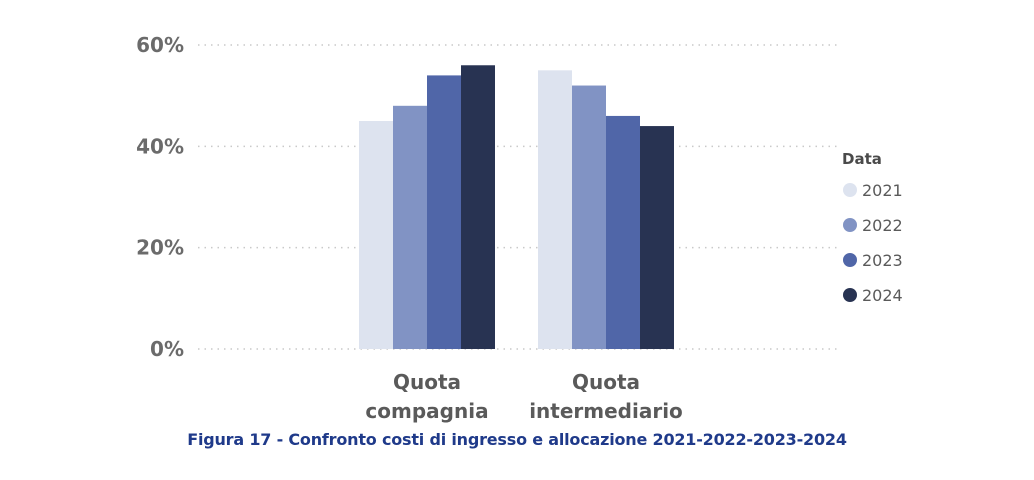 The width and height of the screenshot is (1034, 480). I want to click on y-tick-label: 60%, so click(160, 45).